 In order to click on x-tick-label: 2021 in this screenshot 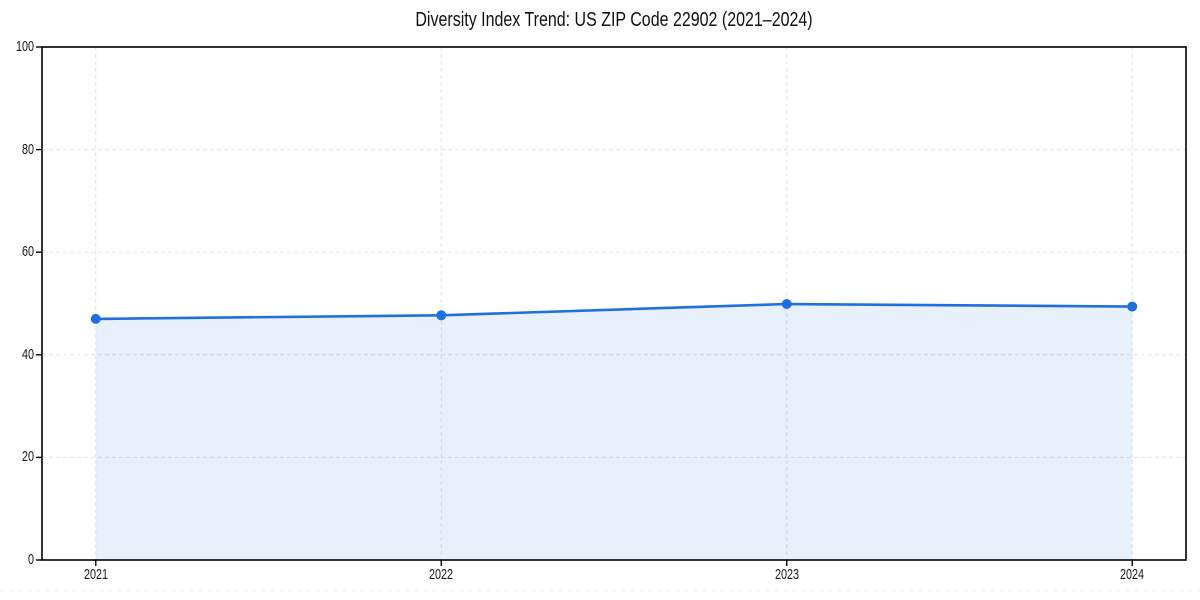, I will do `click(95, 574)`.